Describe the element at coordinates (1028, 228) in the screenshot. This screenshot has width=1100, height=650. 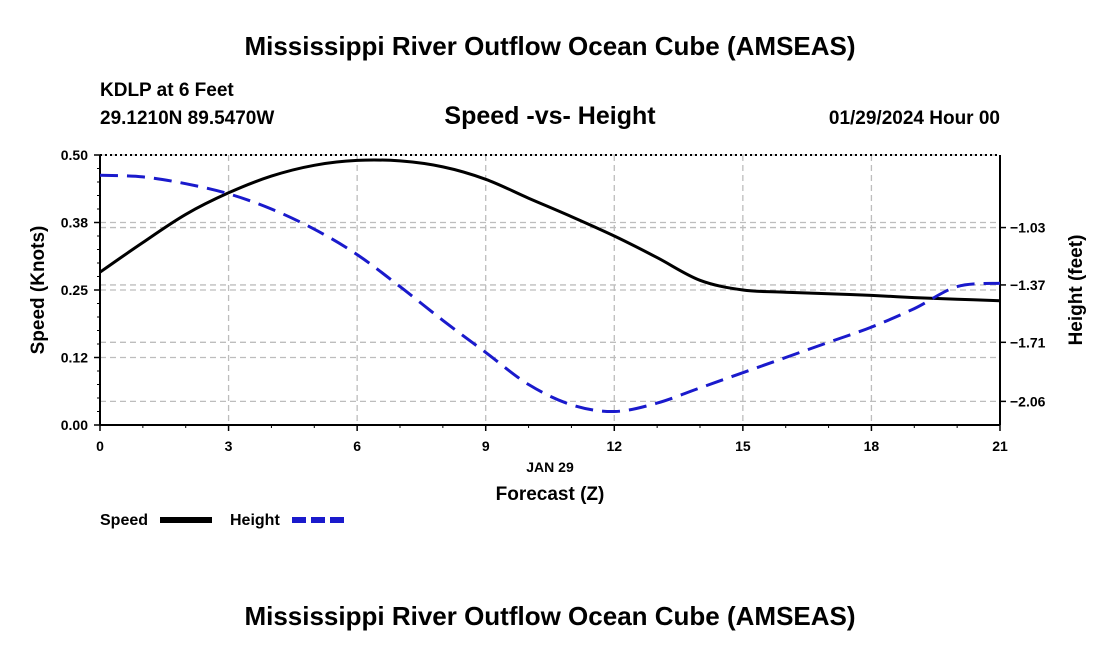
I see `y2-tick-label: −1.03` at that location.